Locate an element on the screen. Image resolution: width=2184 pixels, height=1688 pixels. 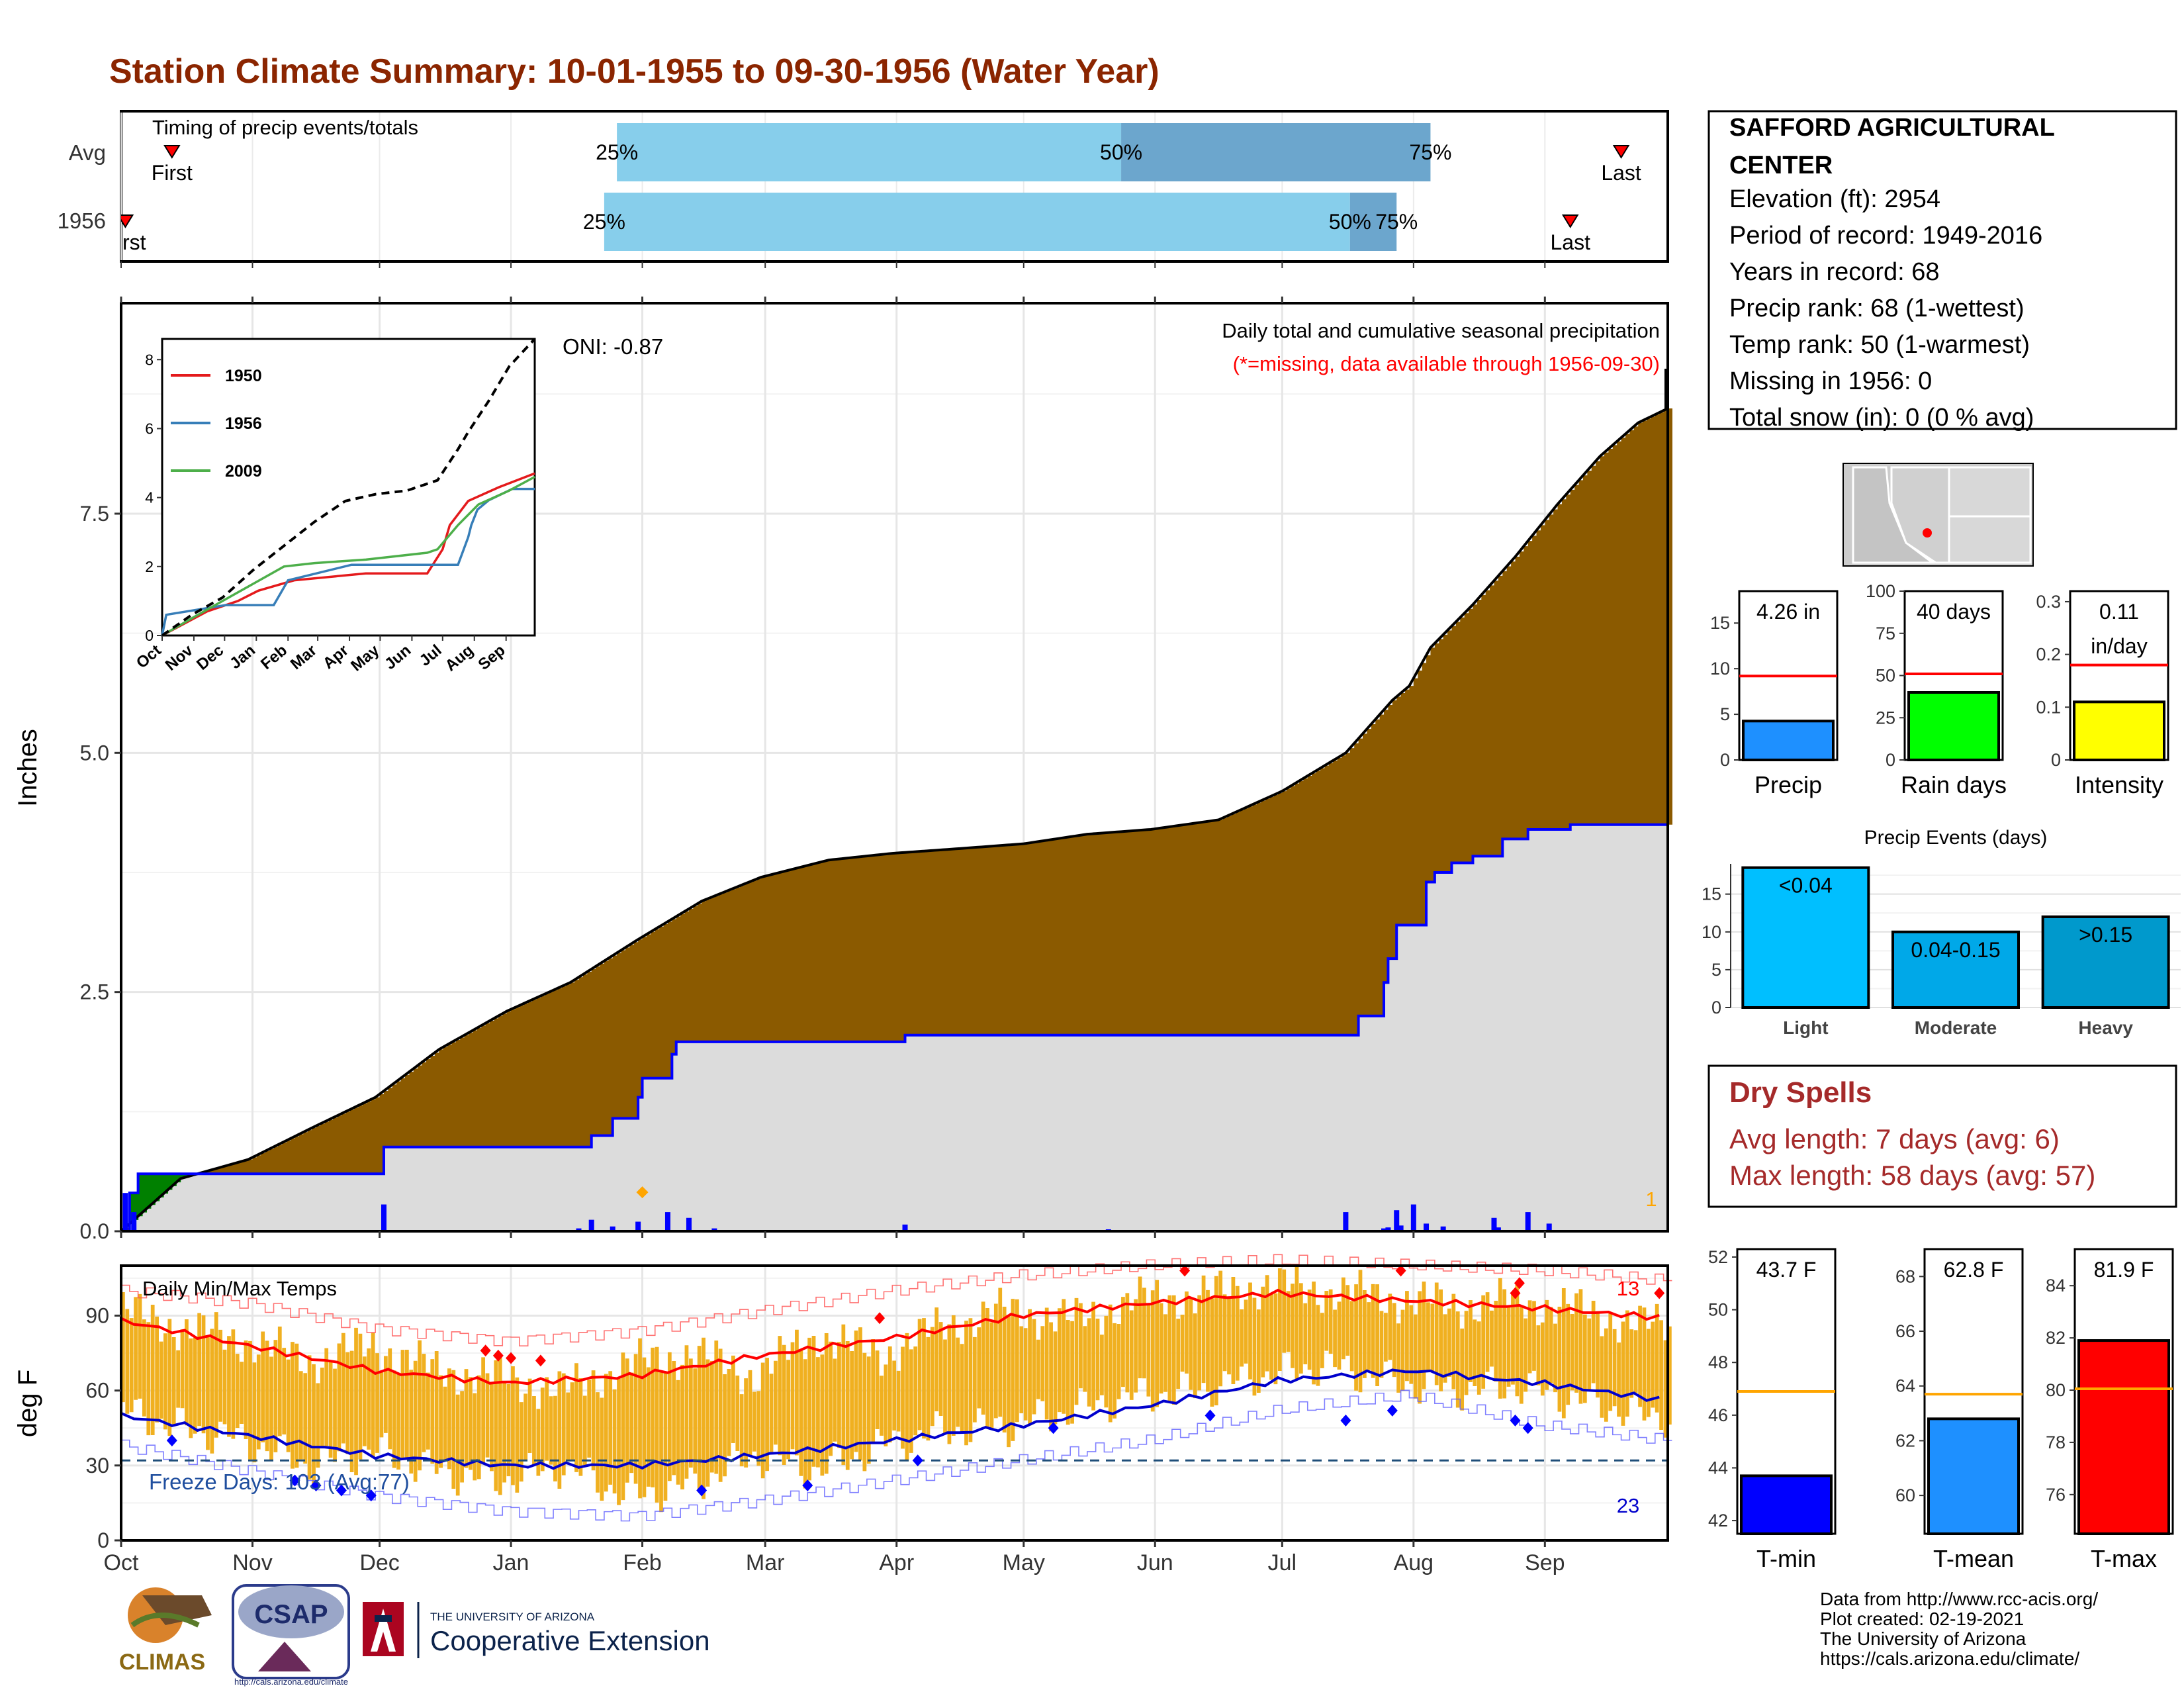
summary-y-label: 0.3 is located at coordinates (2048, 602).